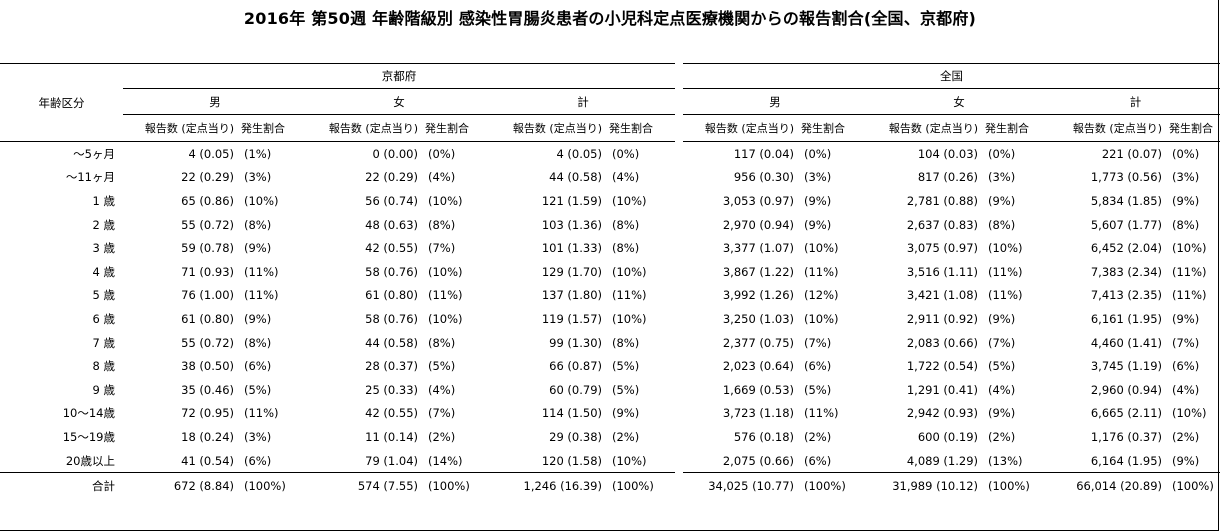  Describe the element at coordinates (88, 413) in the screenshot. I see `age-group-label: 10～14歳` at that location.